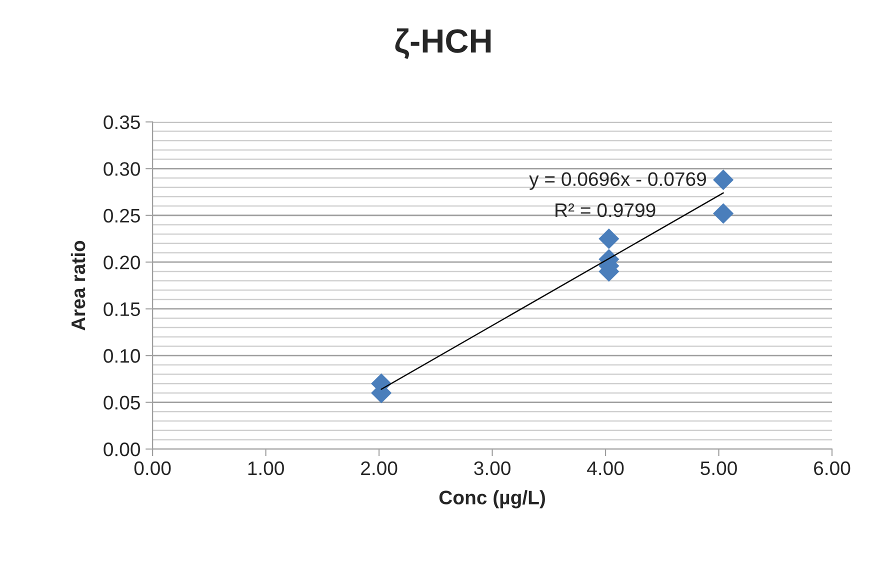  I want to click on y-tick-label: 0.10, so click(122, 356).